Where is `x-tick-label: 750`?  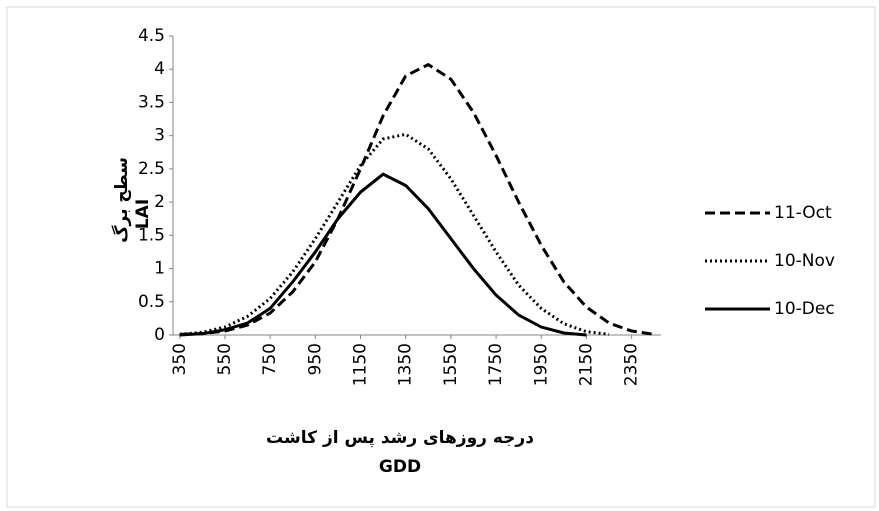
x-tick-label: 750 is located at coordinates (270, 359).